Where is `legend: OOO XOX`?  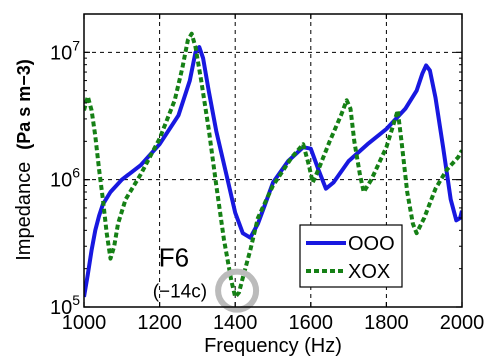
legend: OOO XOX is located at coordinates (351, 256).